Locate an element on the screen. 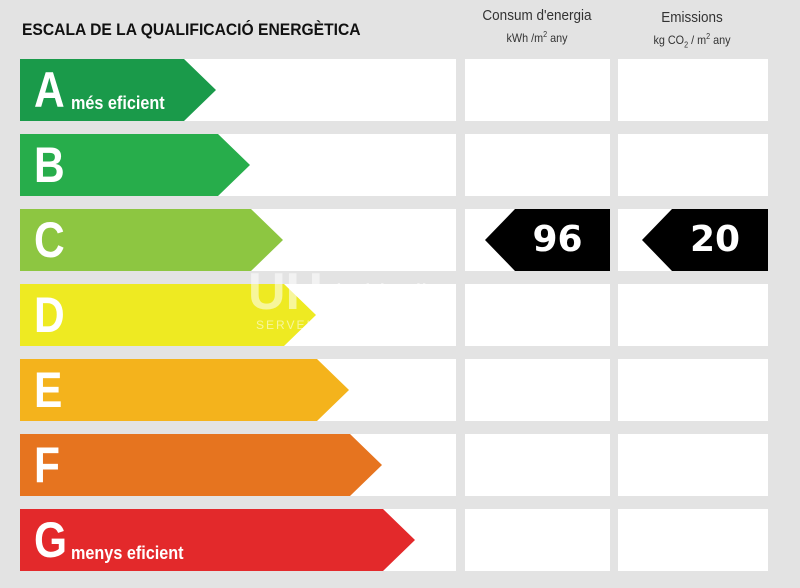 This screenshot has height=588, width=800. emissions-cell-e is located at coordinates (693, 390).